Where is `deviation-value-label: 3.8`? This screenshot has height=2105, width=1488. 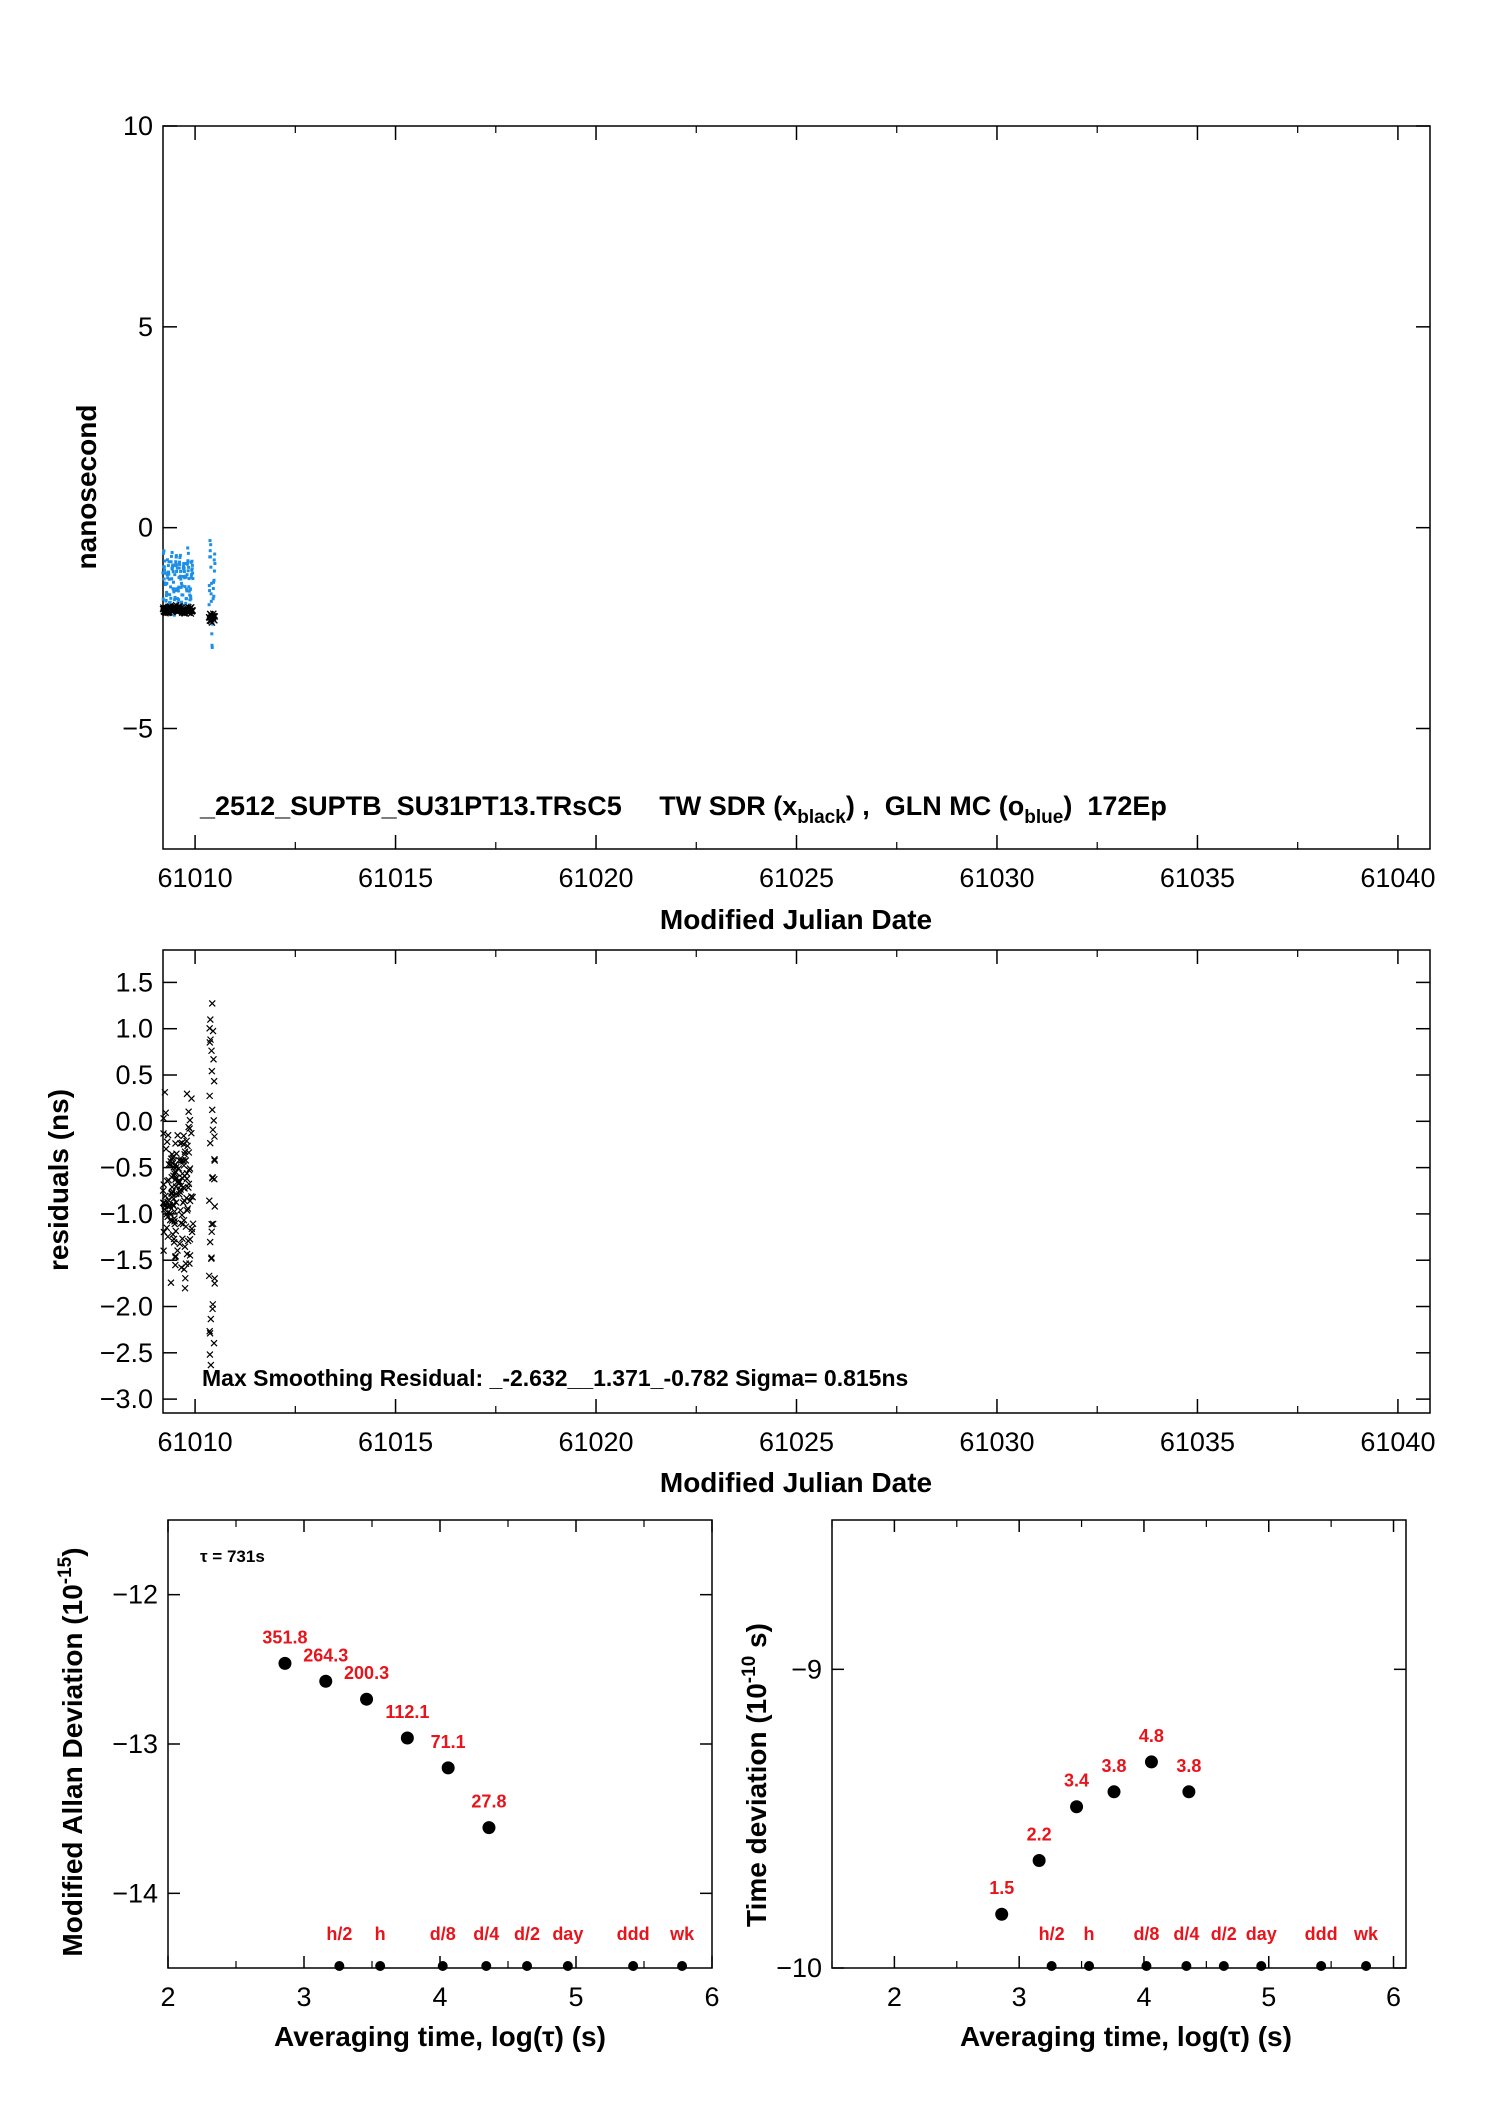 deviation-value-label: 3.8 is located at coordinates (1188, 1766).